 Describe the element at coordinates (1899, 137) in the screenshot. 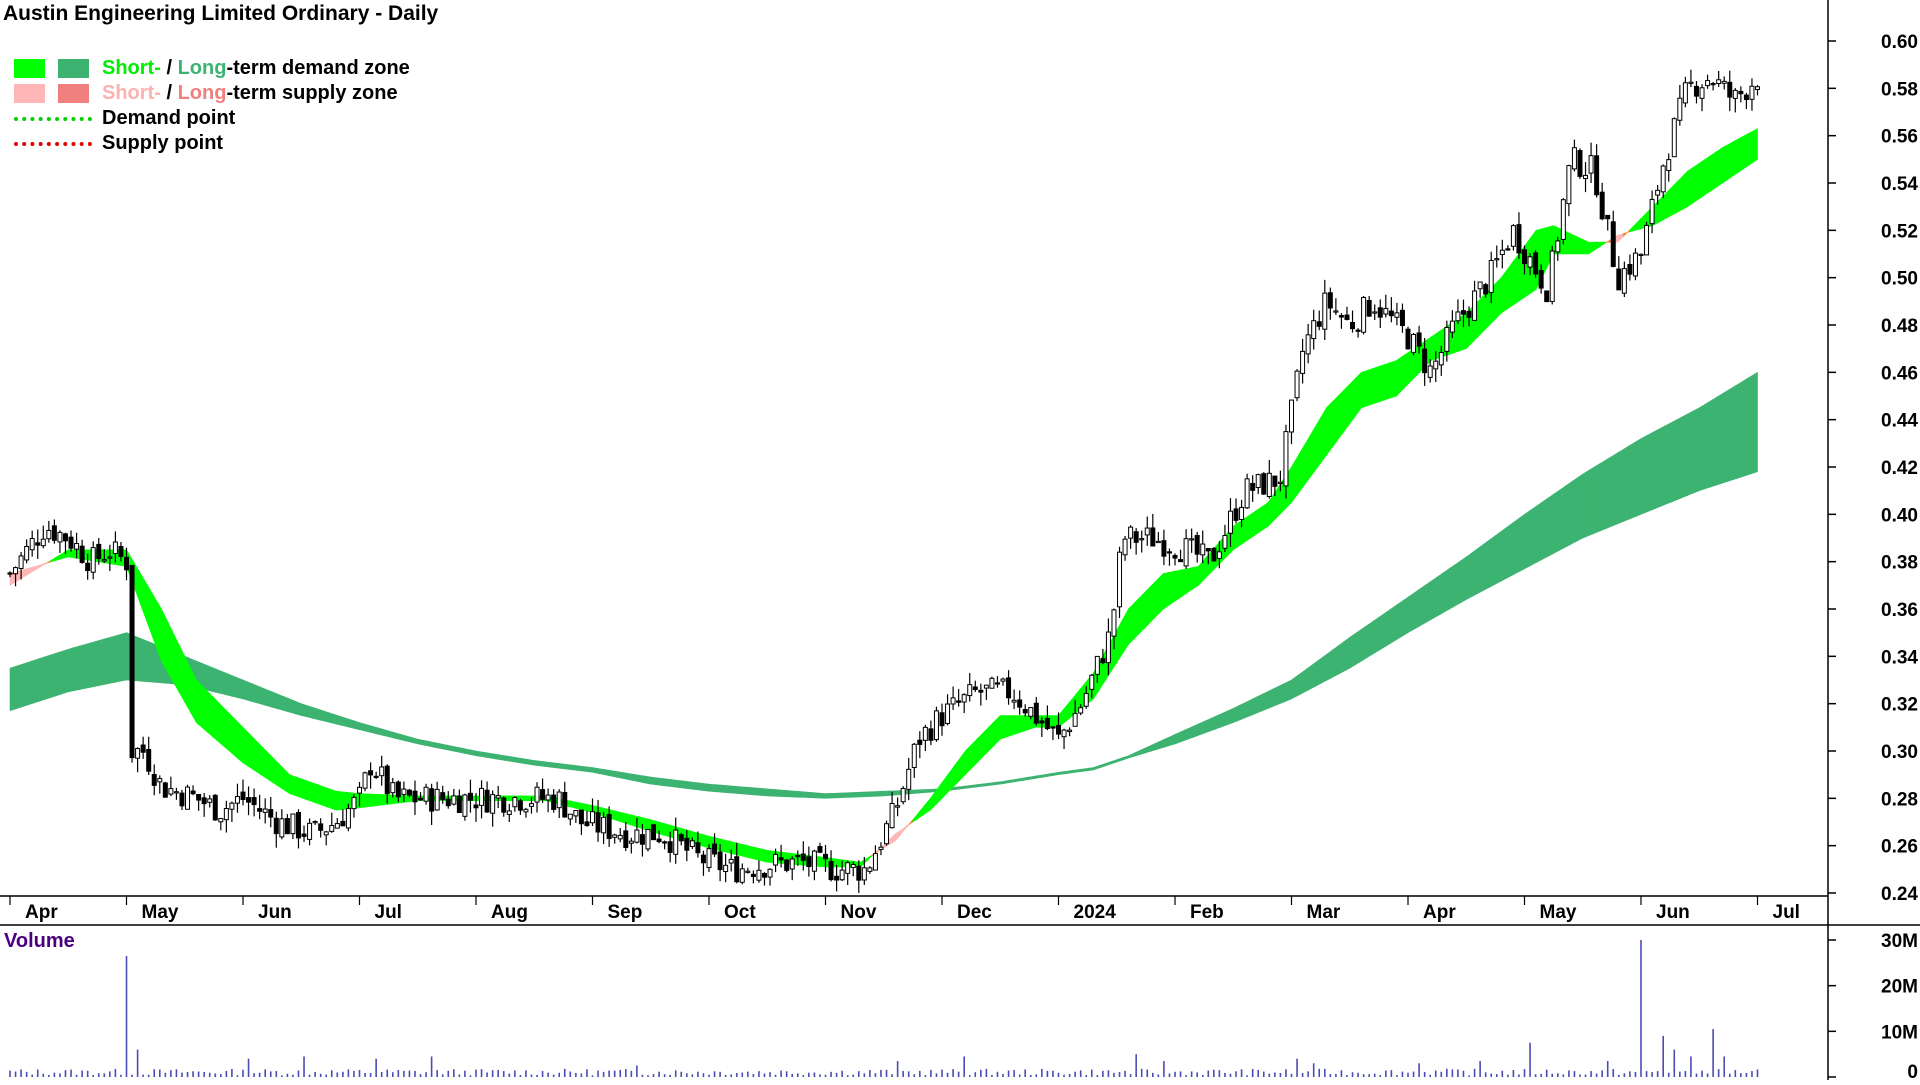

I see `y-tick-label: 0.56` at that location.